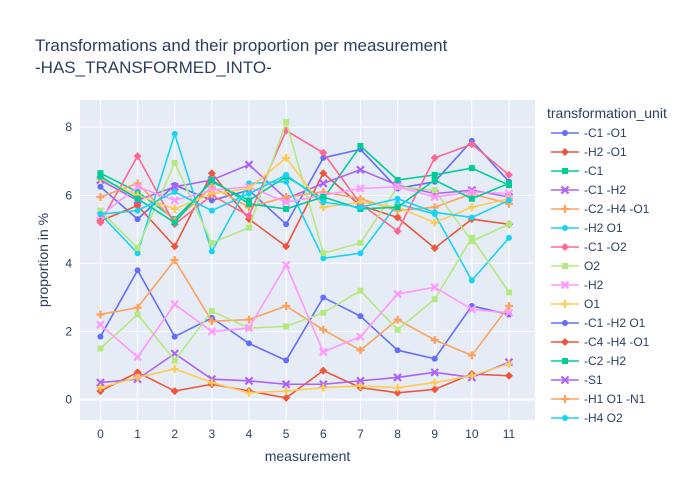 Image resolution: width=700 pixels, height=500 pixels. What do you see at coordinates (589, 152) in the screenshot?
I see `legend-item: -H2 -O1` at bounding box center [589, 152].